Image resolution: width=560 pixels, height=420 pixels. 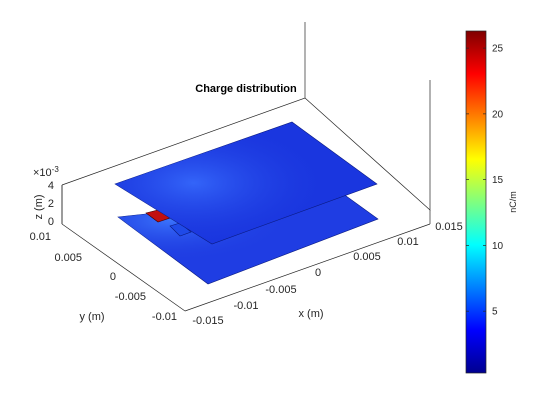 I want to click on chart-title: Charge distribution, so click(x=246, y=89).